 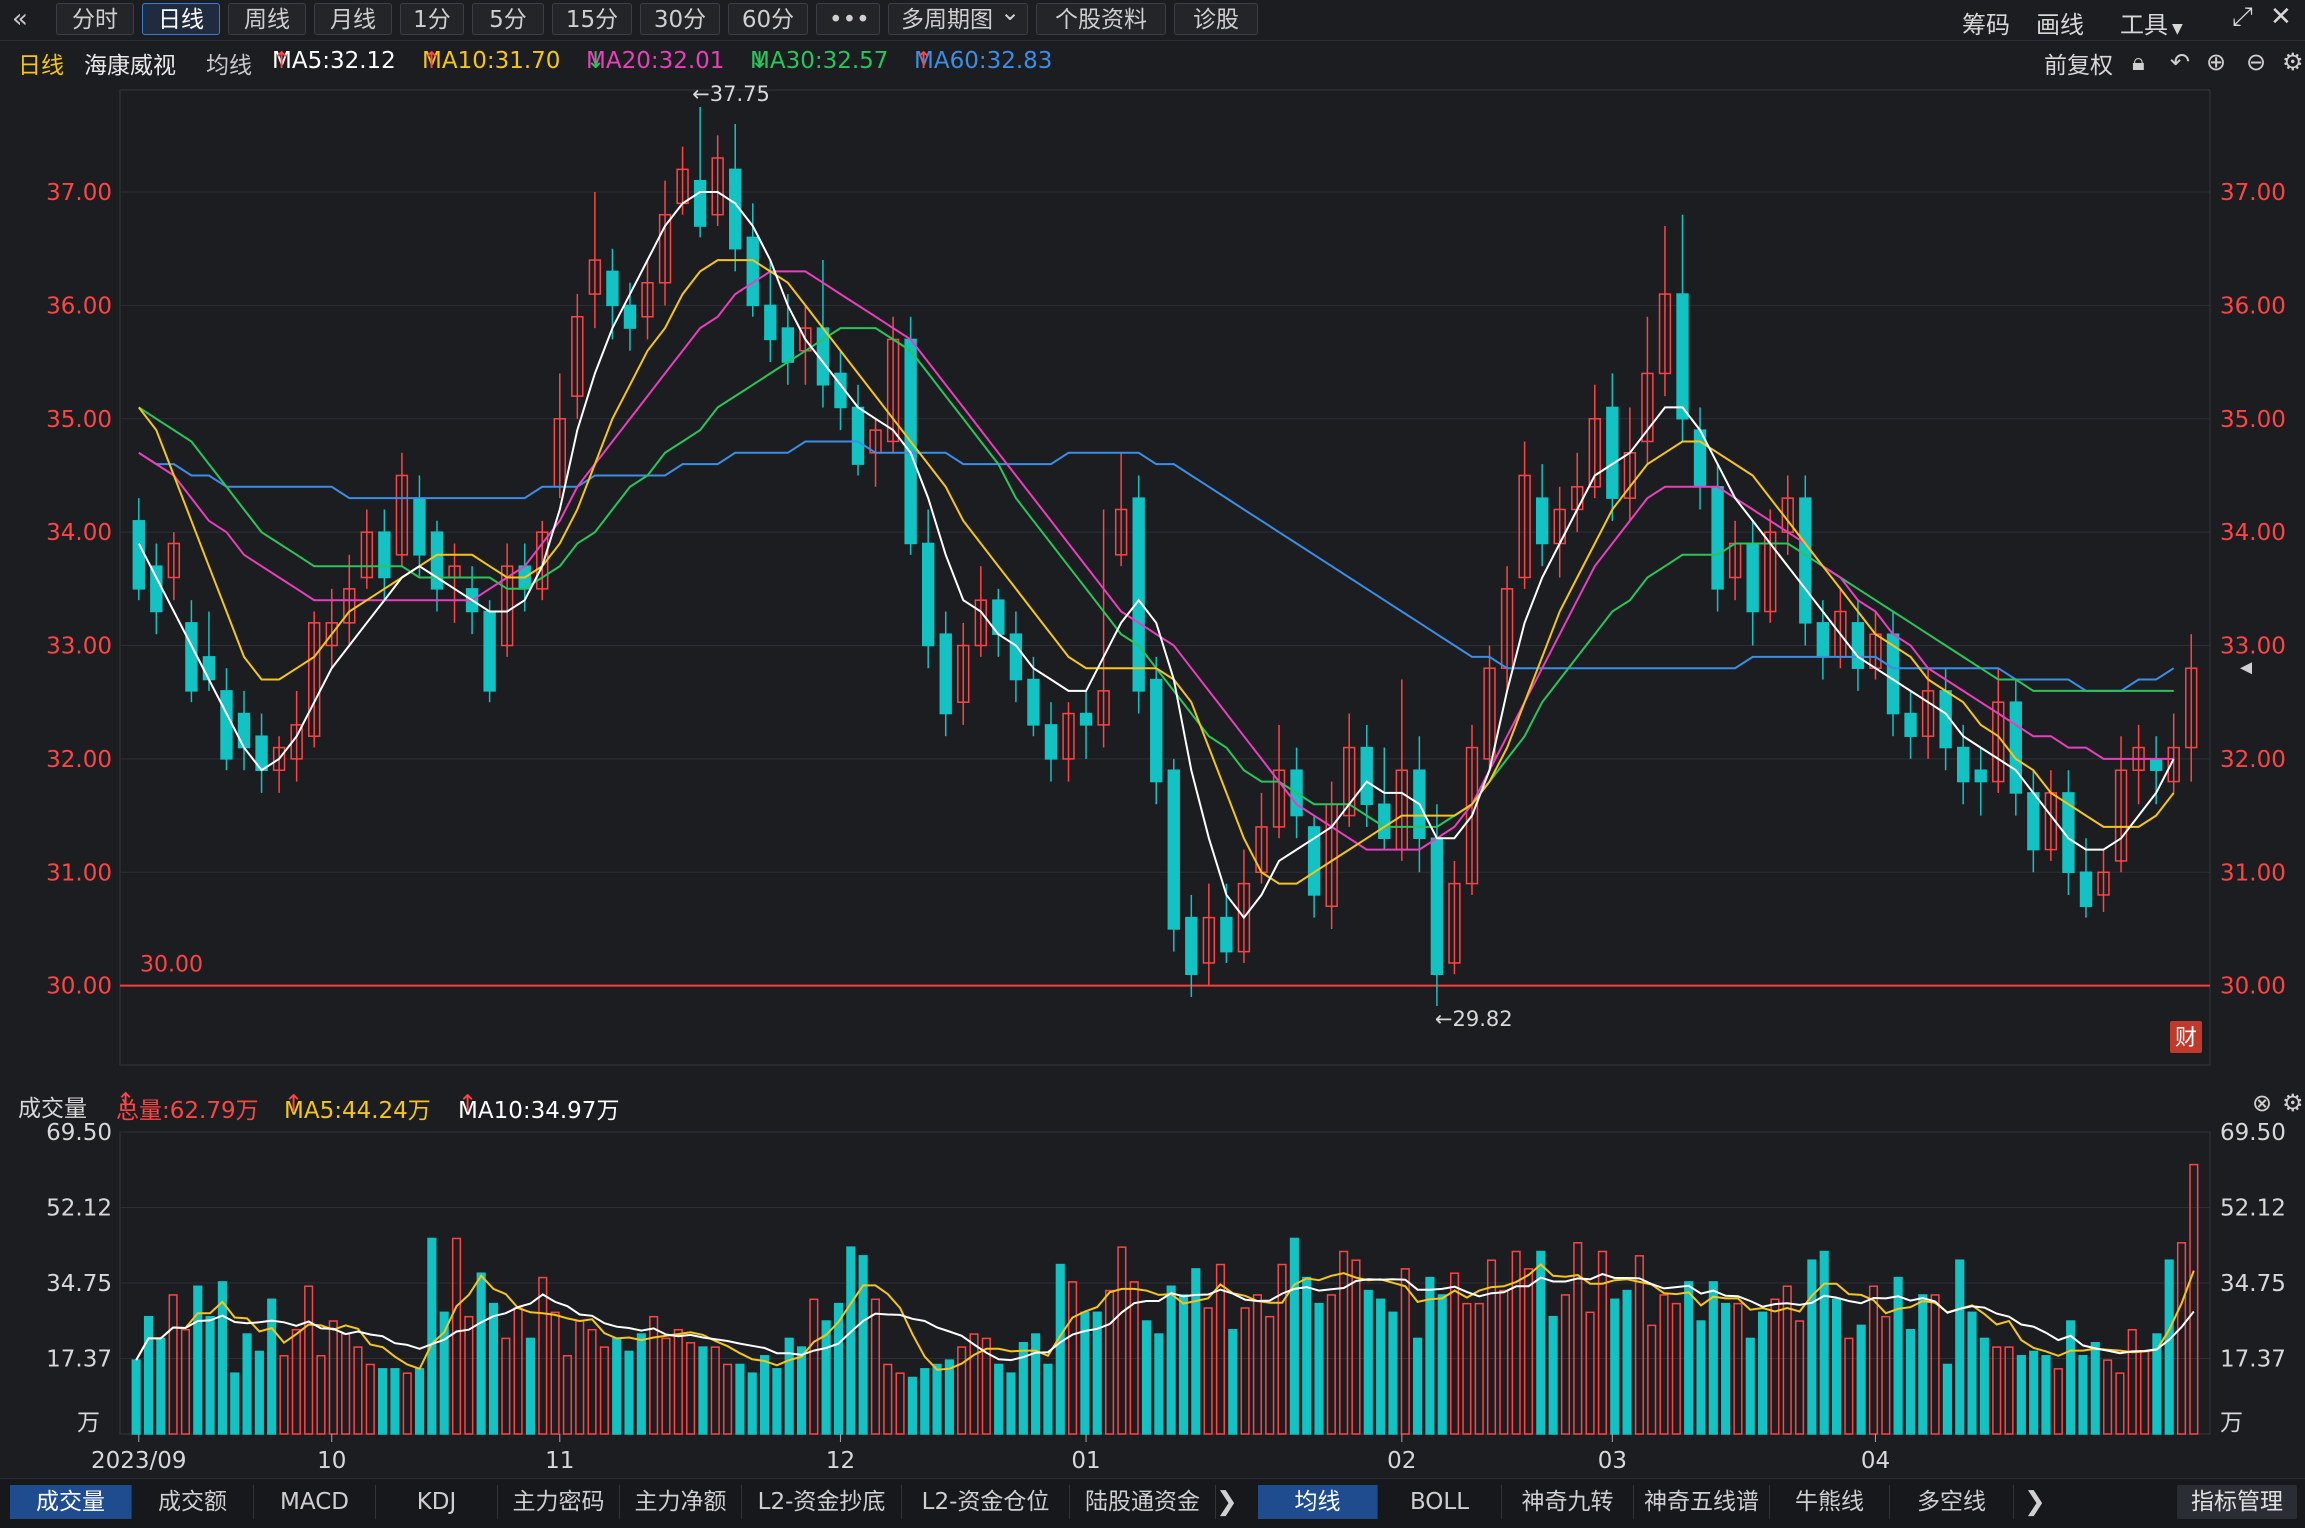 What do you see at coordinates (79, 193) in the screenshot?
I see `y-tick-left: 37.00` at bounding box center [79, 193].